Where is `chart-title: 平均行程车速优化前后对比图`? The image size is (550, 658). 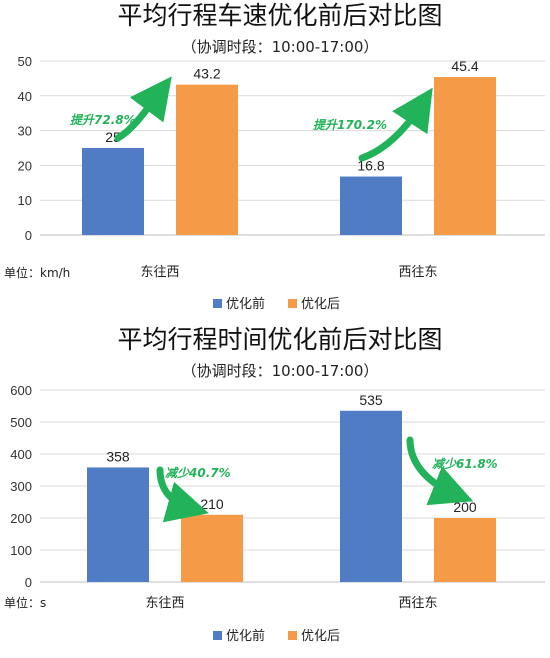 chart-title: 平均行程车速优化前后对比图 is located at coordinates (279, 15).